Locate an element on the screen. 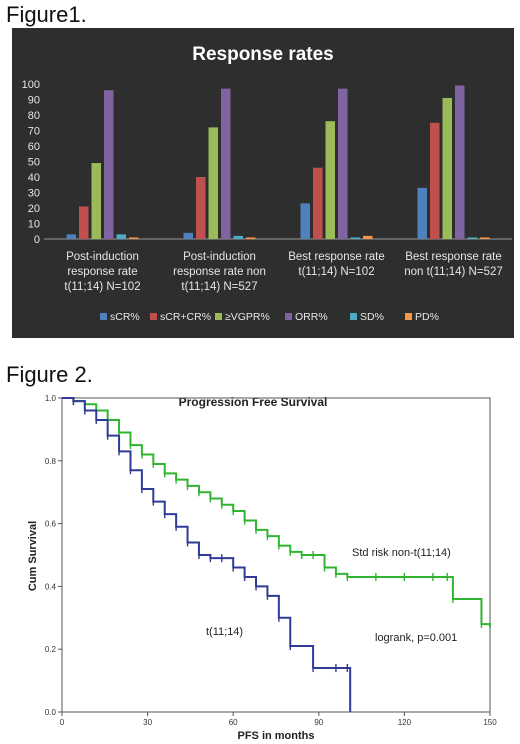  chart1-category-label: response rate non is located at coordinates (219, 272).